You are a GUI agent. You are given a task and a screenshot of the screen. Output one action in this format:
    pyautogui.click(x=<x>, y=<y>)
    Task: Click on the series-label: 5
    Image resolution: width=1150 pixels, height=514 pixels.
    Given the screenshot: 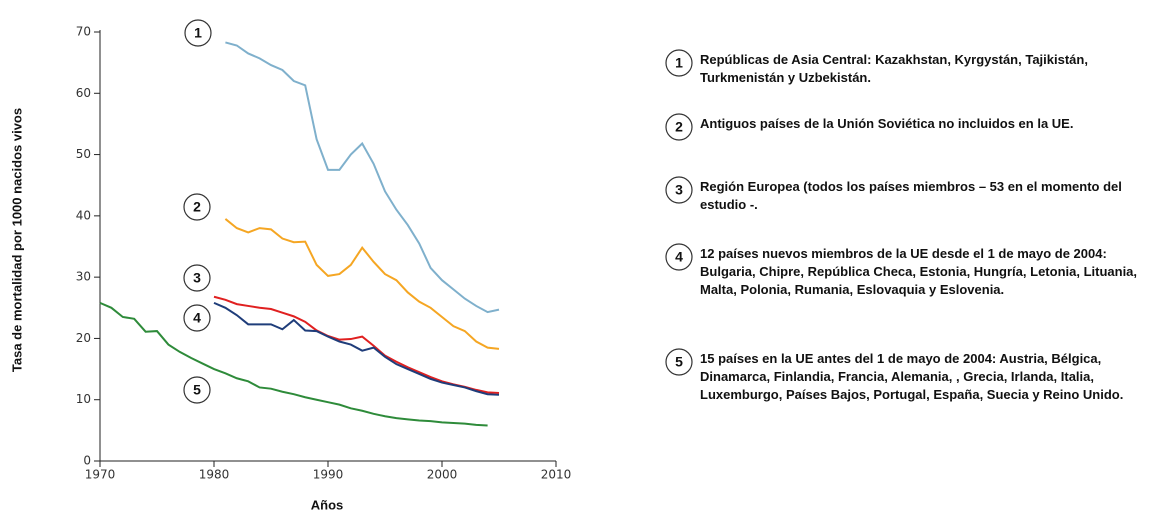 What is the action you would take?
    pyautogui.click(x=197, y=390)
    